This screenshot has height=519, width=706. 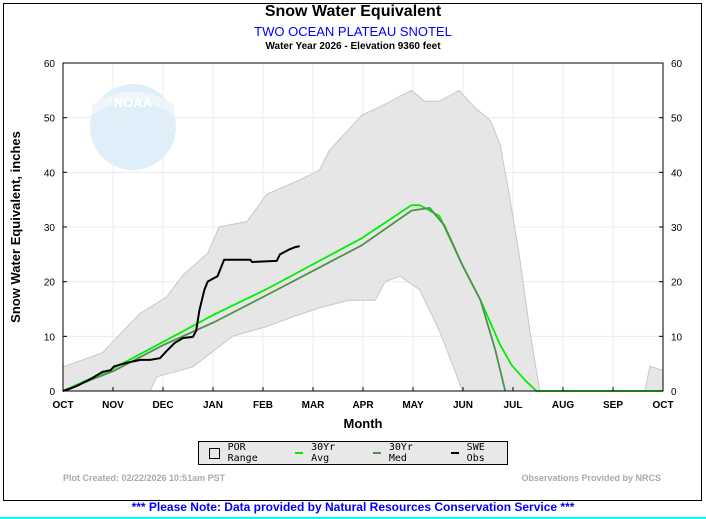 I want to click on y-tick-label-right: 50, so click(x=677, y=119).